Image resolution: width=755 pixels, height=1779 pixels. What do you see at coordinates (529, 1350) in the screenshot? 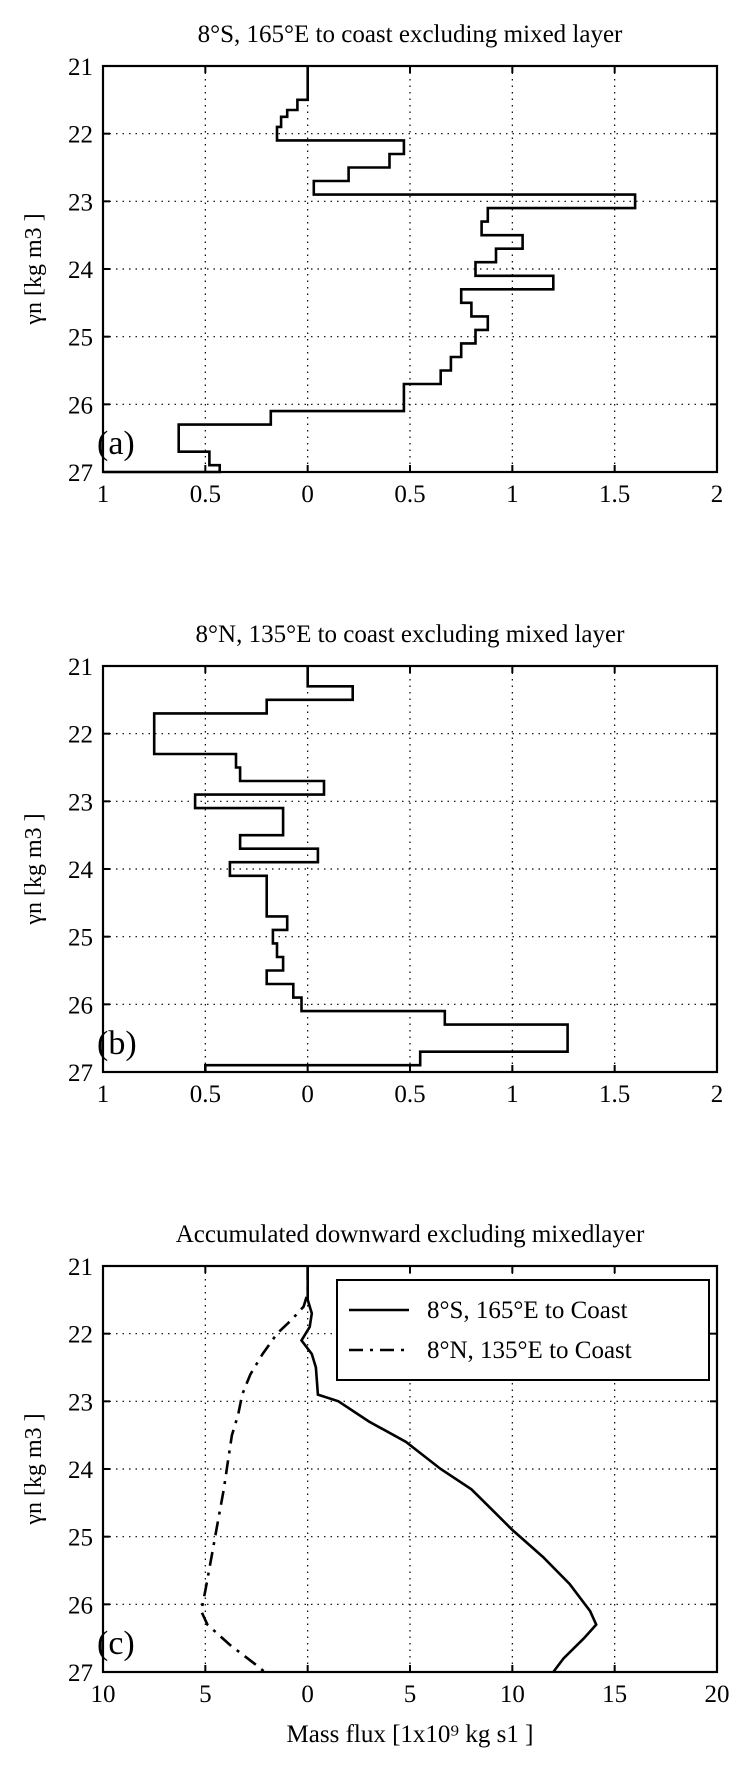
I see `legend-label-2: 8°N, 135°E to Coast` at bounding box center [529, 1350].